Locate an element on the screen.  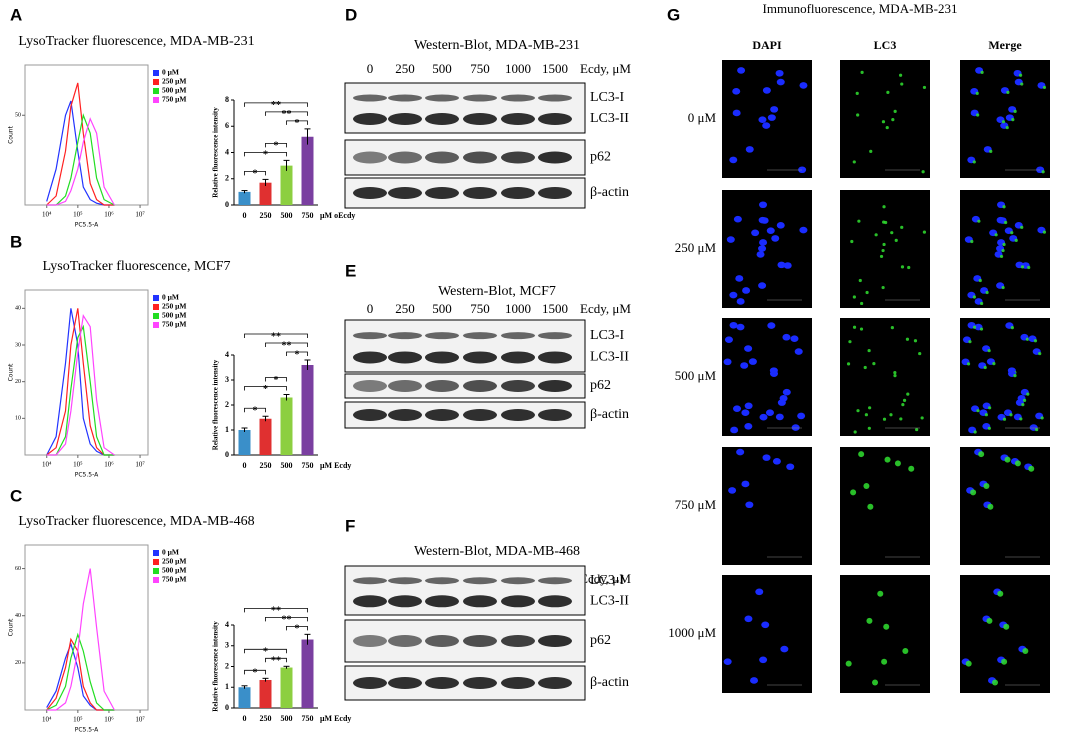
micrograph is located at coordinates (767, 249).